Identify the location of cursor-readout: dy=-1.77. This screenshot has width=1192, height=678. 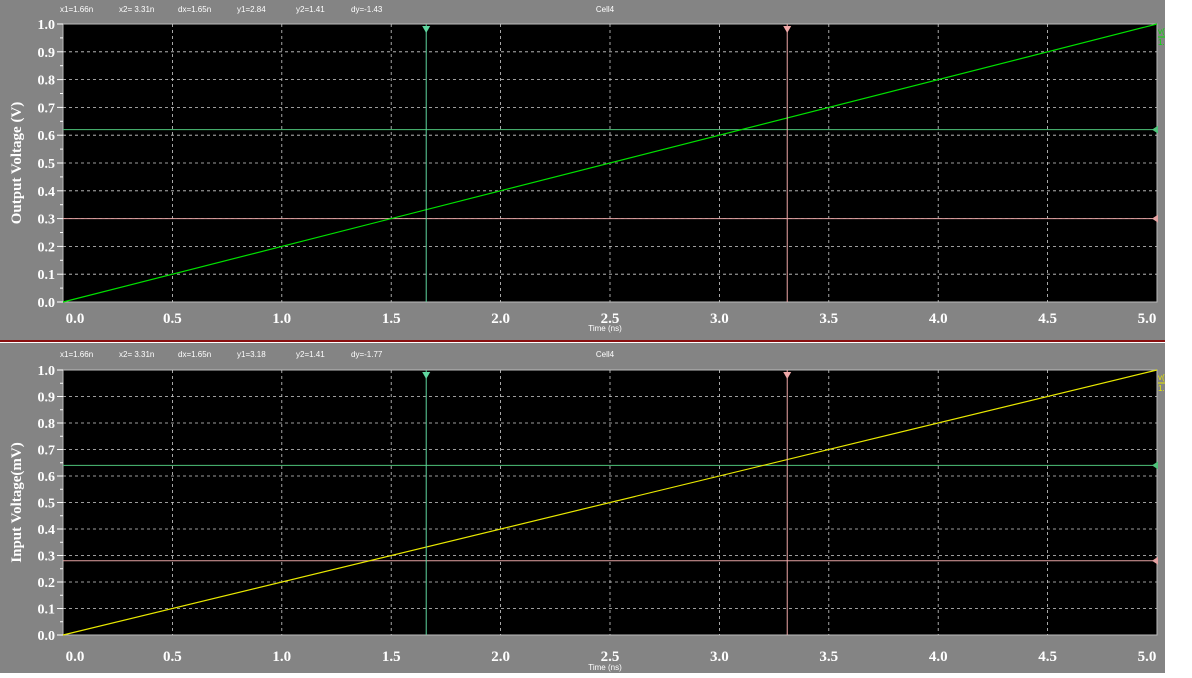
(367, 354).